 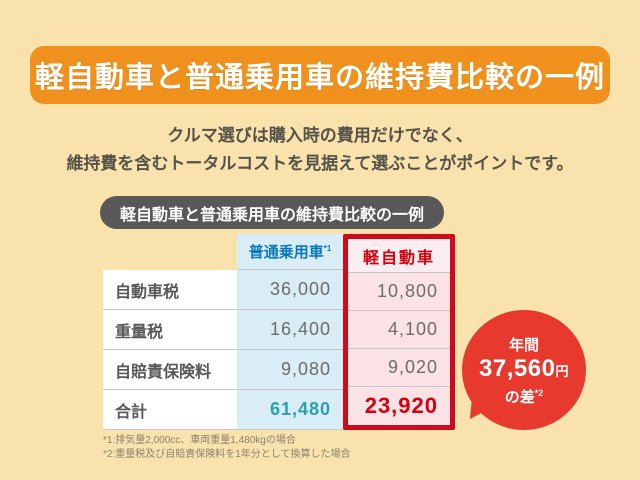 I want to click on footnote-ref-2: *2, so click(x=539, y=392).